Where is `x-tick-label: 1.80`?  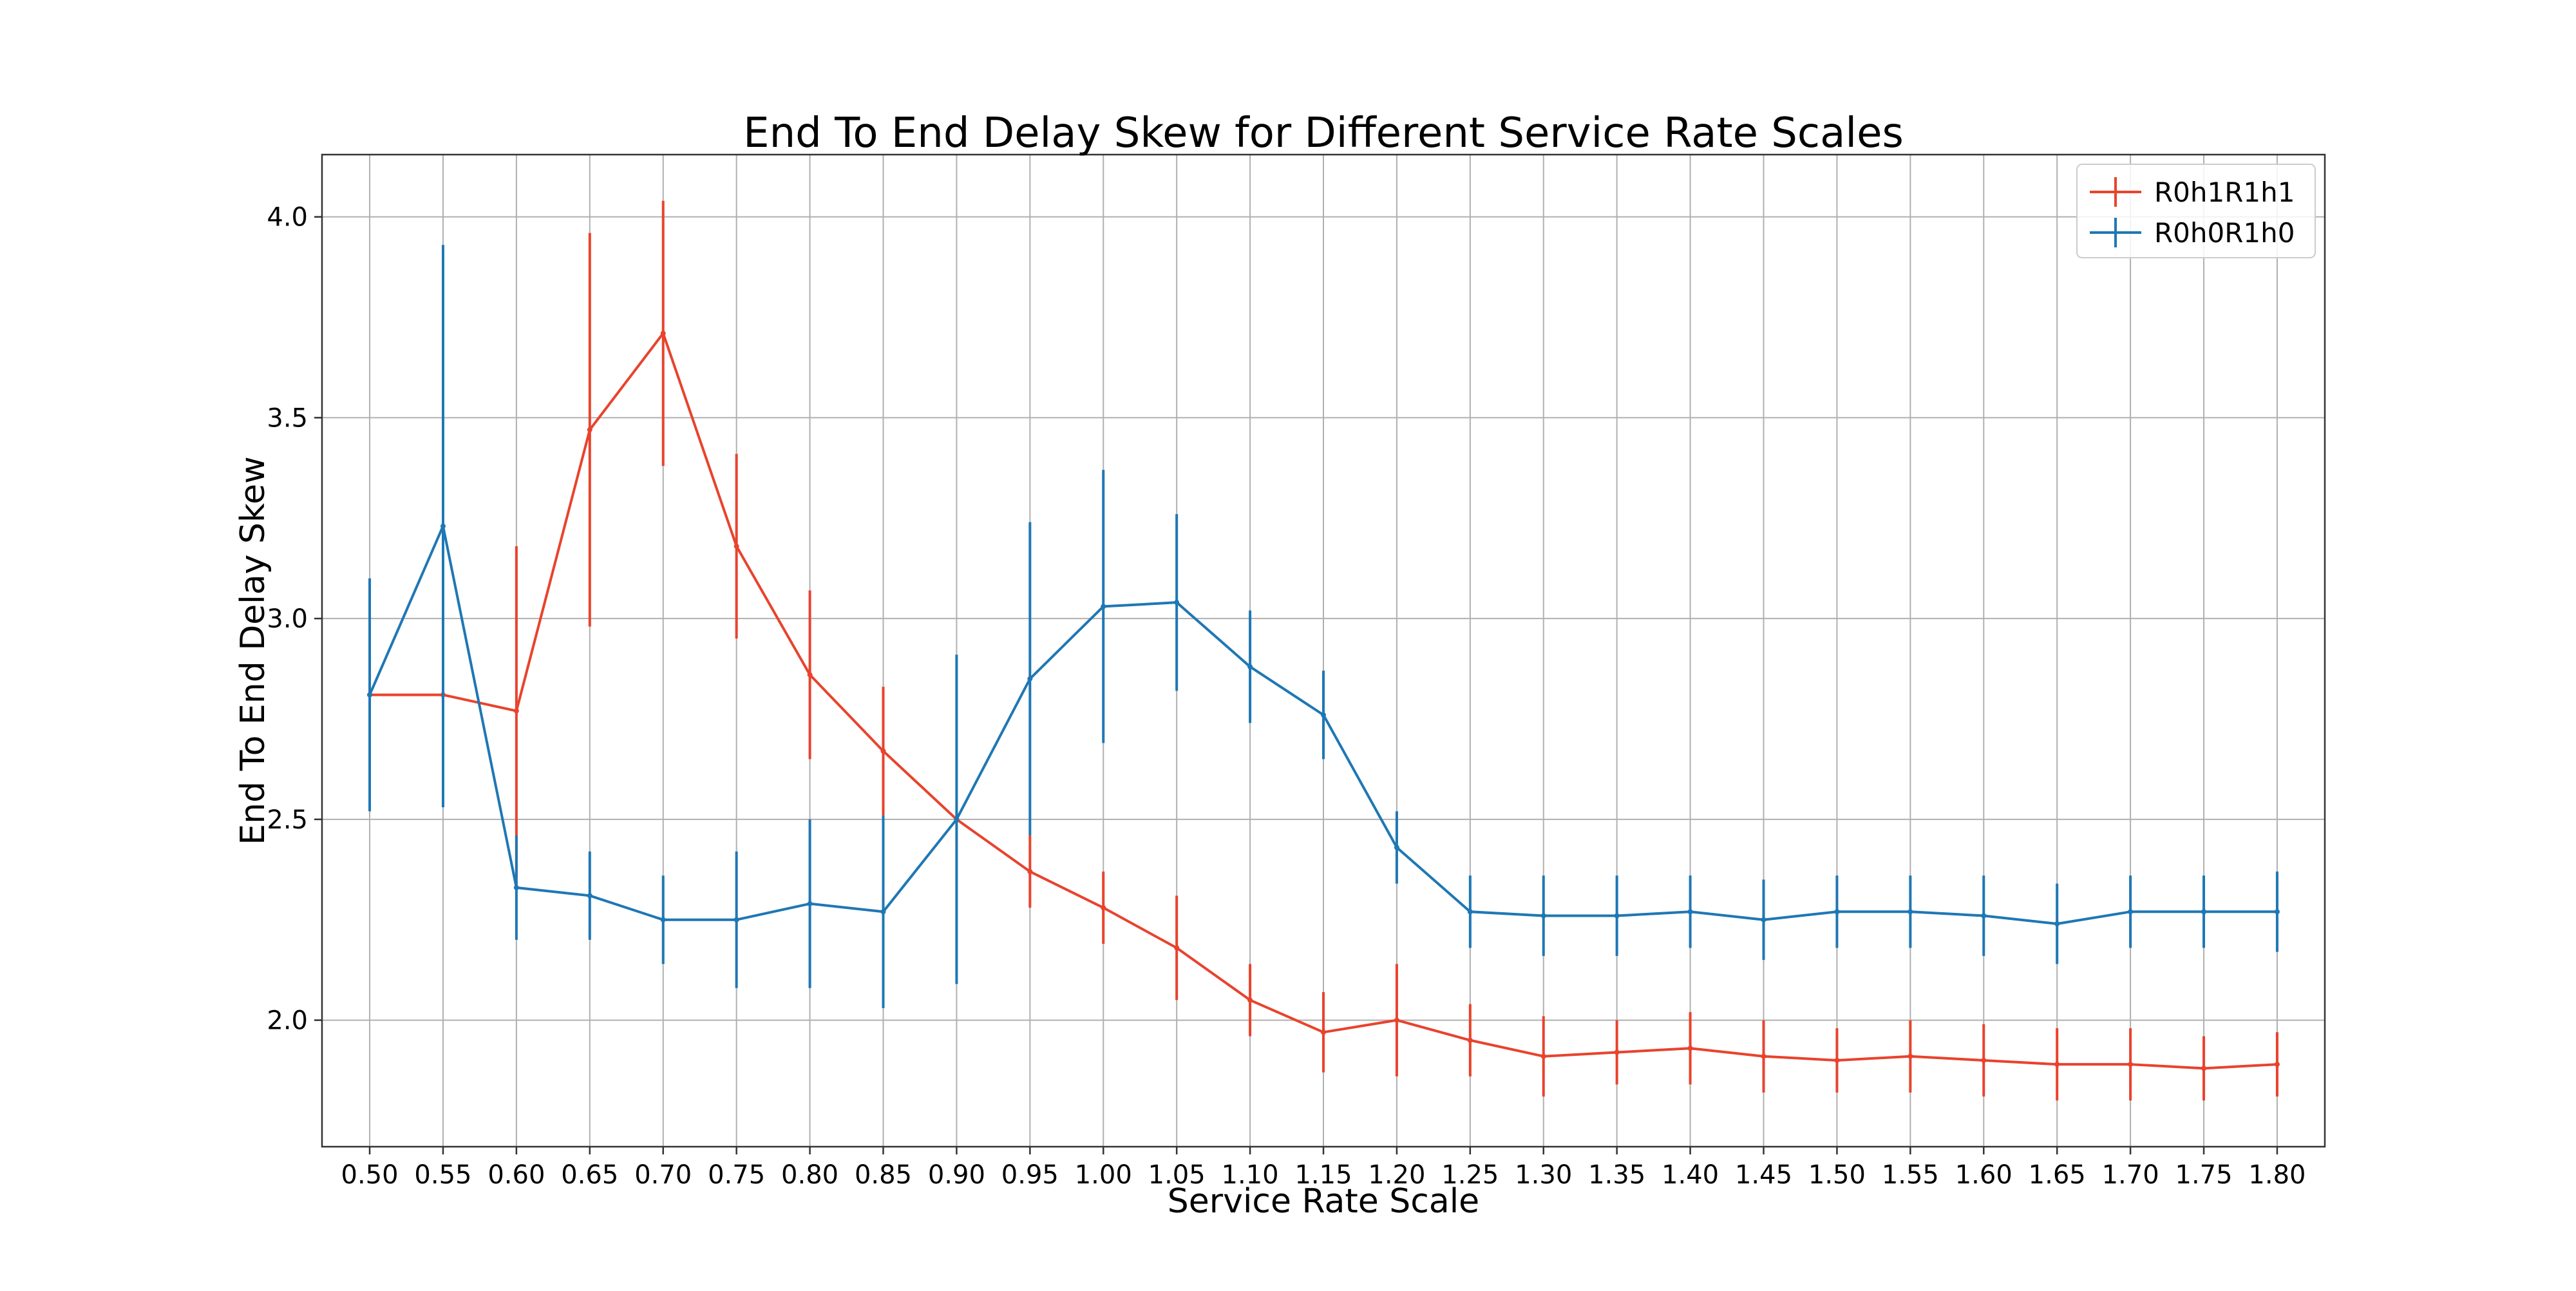
x-tick-label: 1.80 is located at coordinates (2277, 1175).